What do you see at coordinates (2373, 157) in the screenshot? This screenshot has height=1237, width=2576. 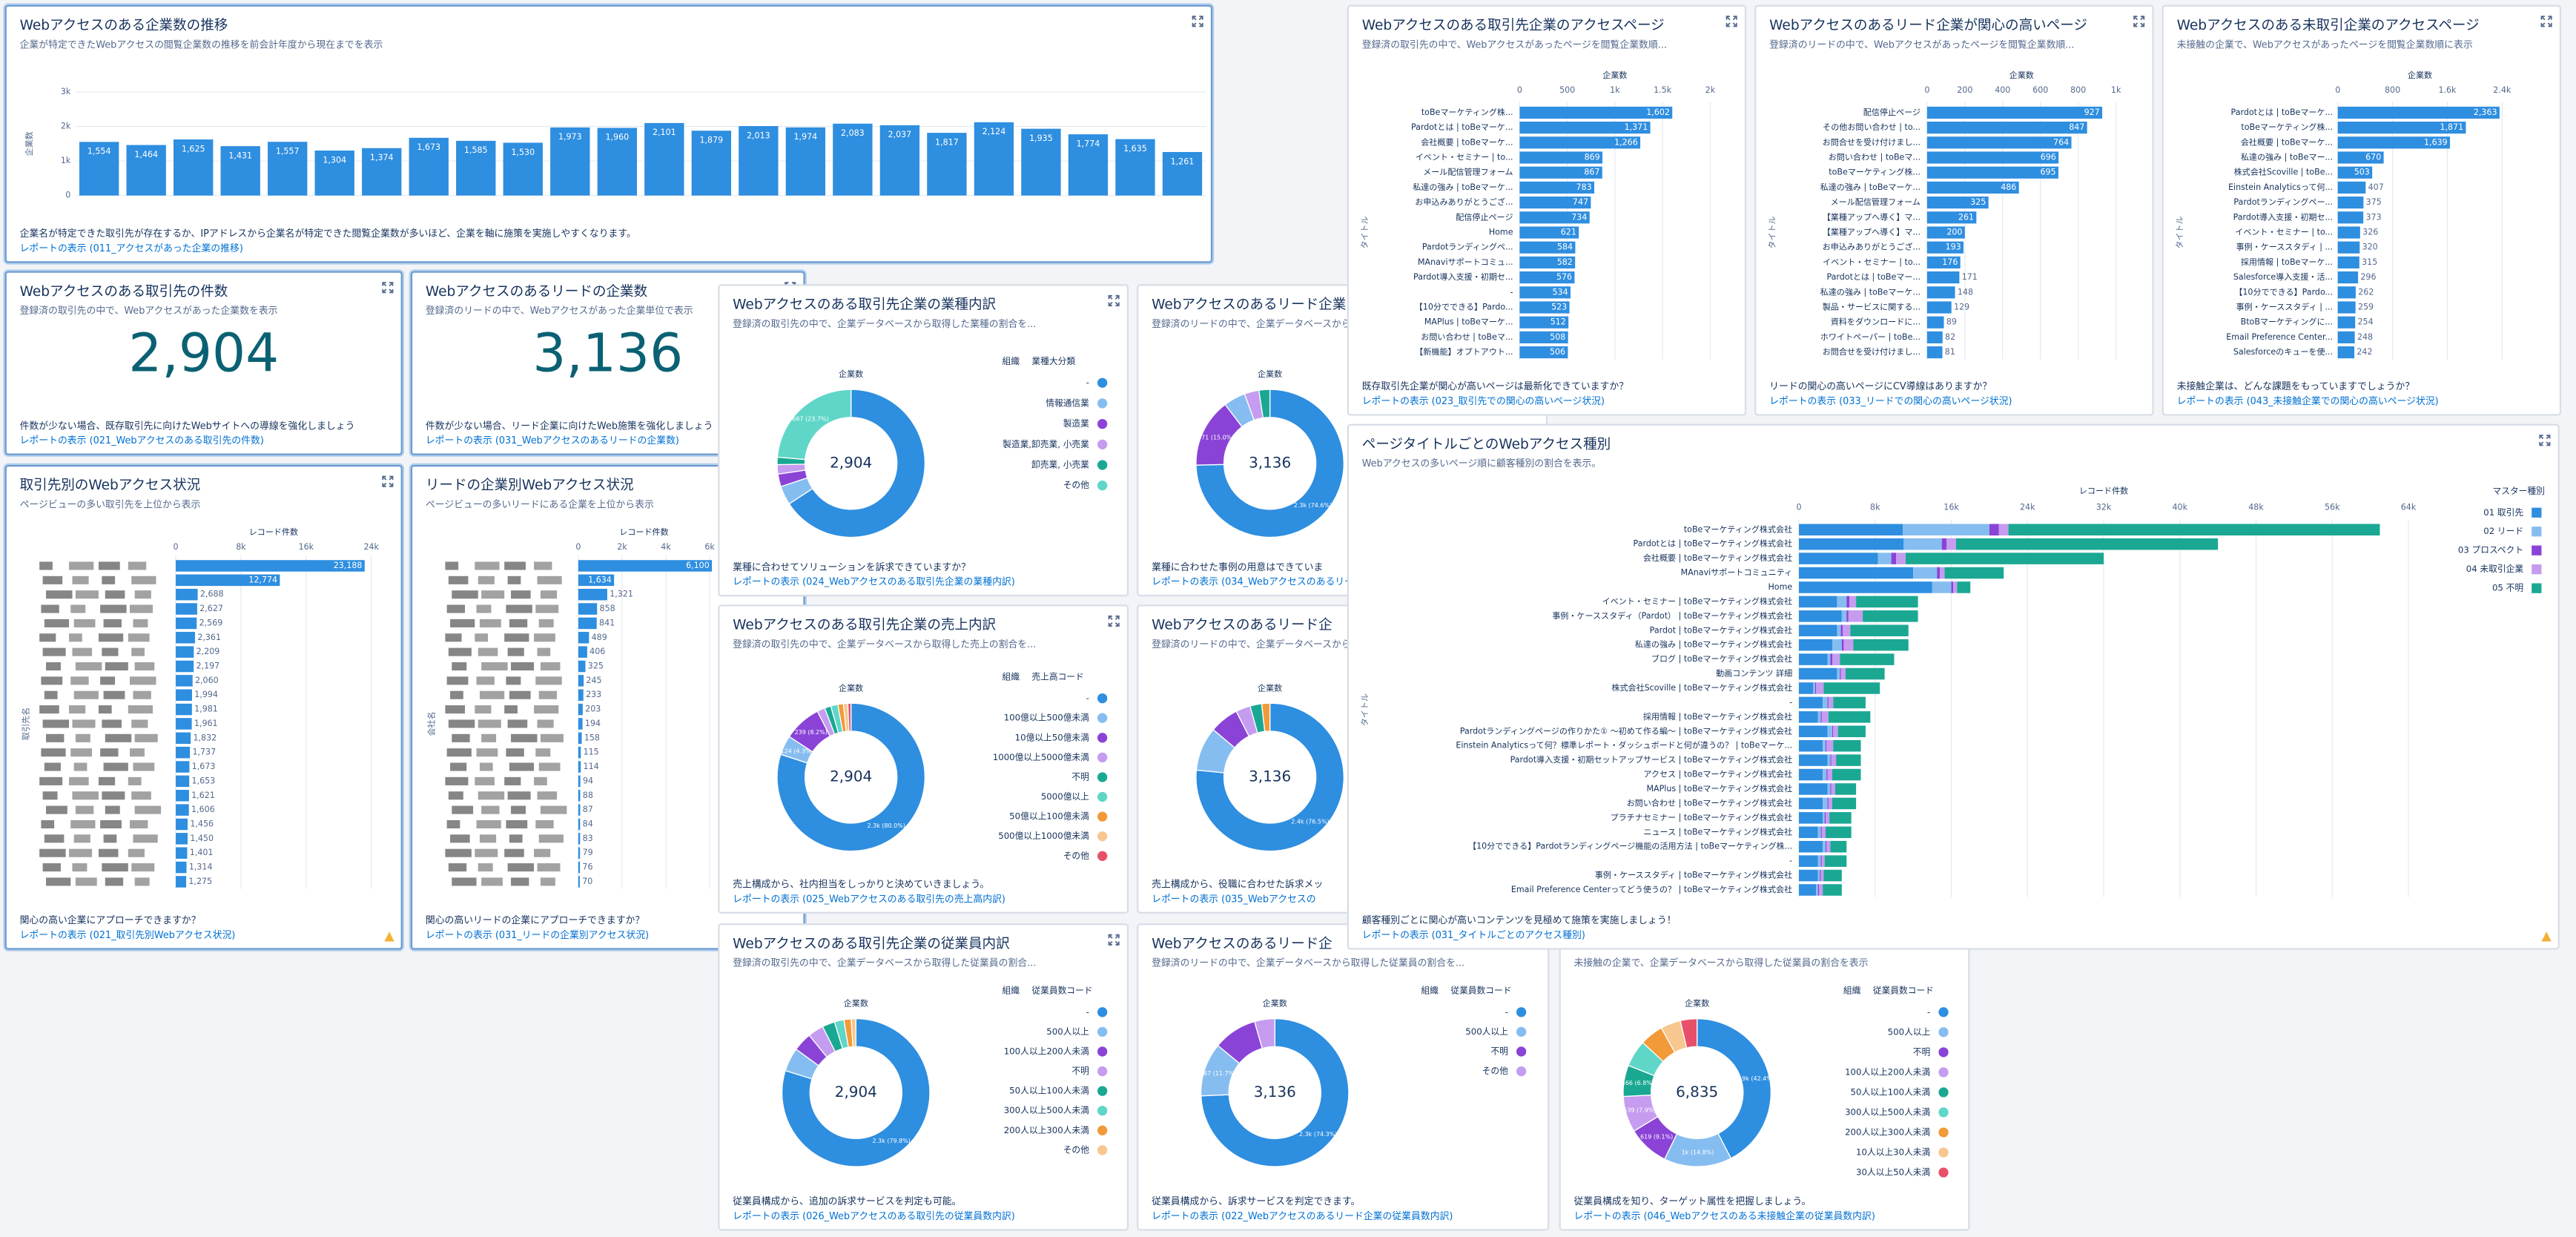 I see `bar-value-label: 670` at bounding box center [2373, 157].